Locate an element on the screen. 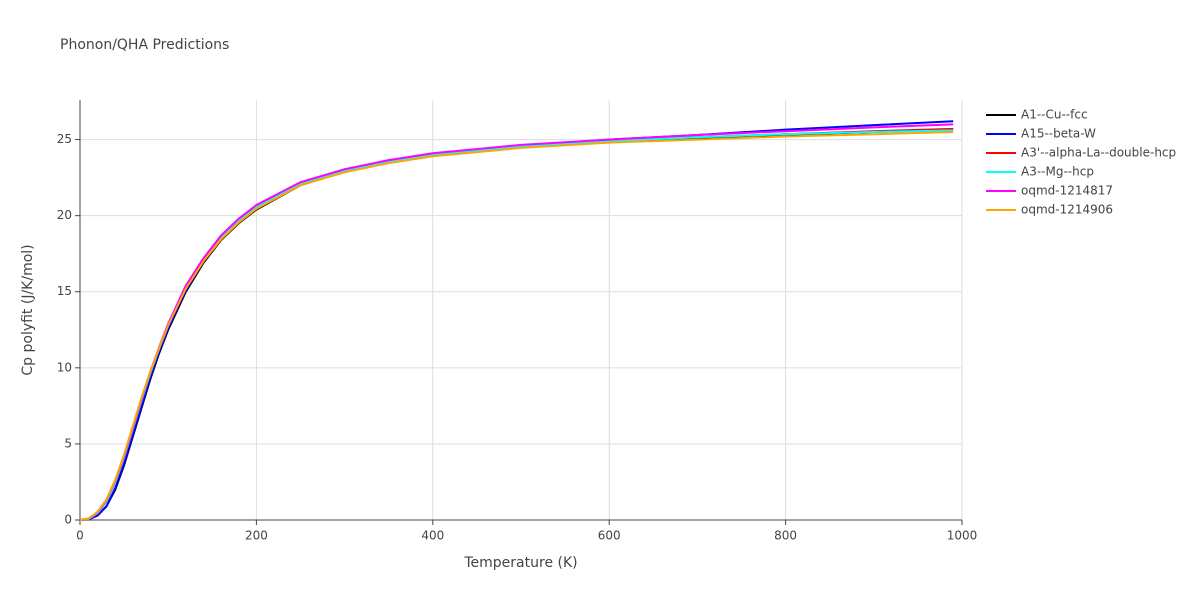 The height and width of the screenshot is (600, 1200). chart-title: Phonon/QHA Predictions is located at coordinates (144, 45).